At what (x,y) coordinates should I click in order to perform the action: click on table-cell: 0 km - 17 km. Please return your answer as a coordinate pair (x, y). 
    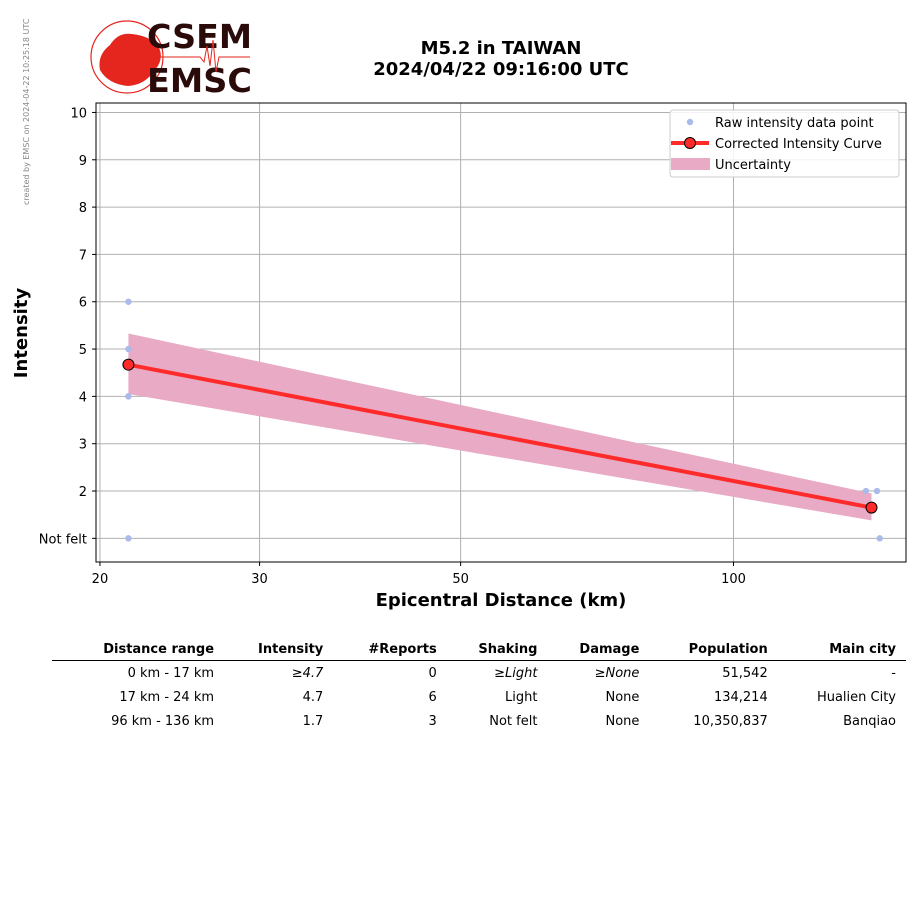
    Looking at the image, I should click on (171, 673).